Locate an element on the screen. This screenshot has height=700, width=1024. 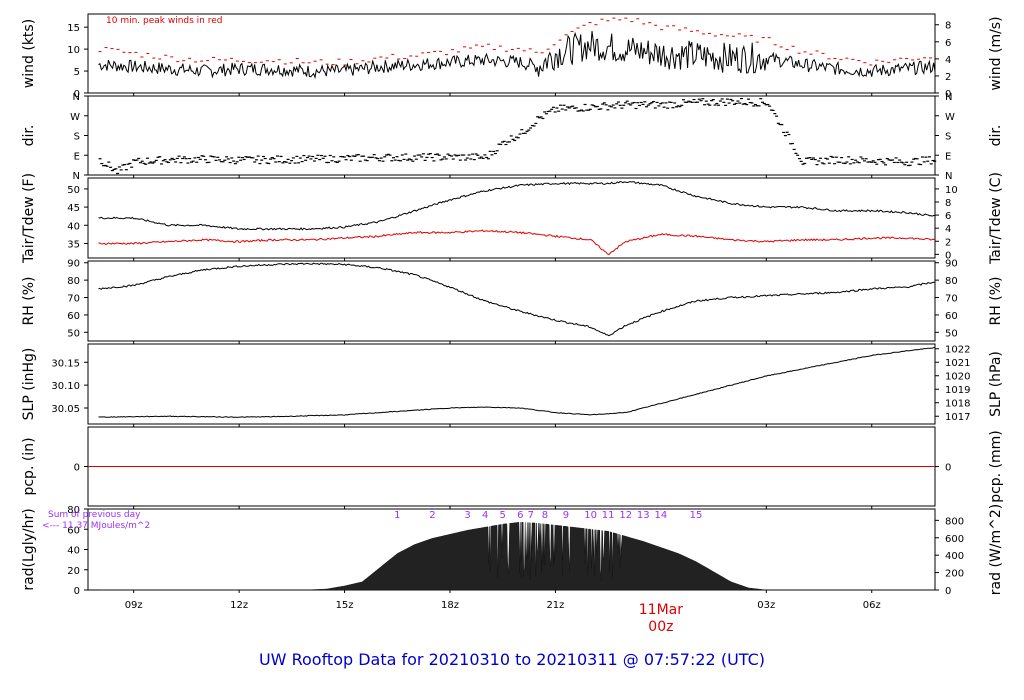
left-axis-label: SLP (inHg) is located at coordinates (29, 384).